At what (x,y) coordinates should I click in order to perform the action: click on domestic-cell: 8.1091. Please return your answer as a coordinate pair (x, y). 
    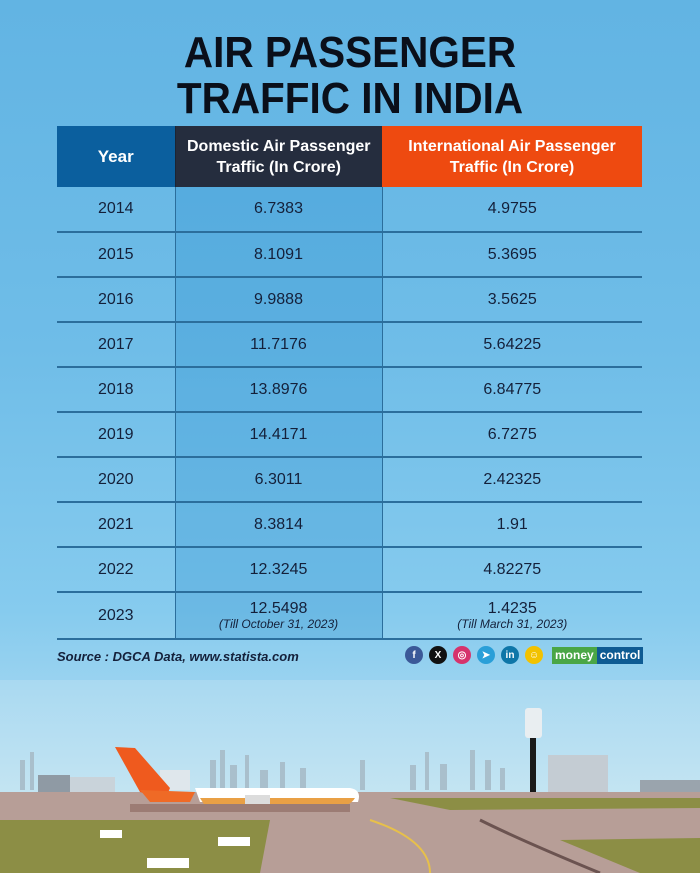
    Looking at the image, I should click on (278, 255).